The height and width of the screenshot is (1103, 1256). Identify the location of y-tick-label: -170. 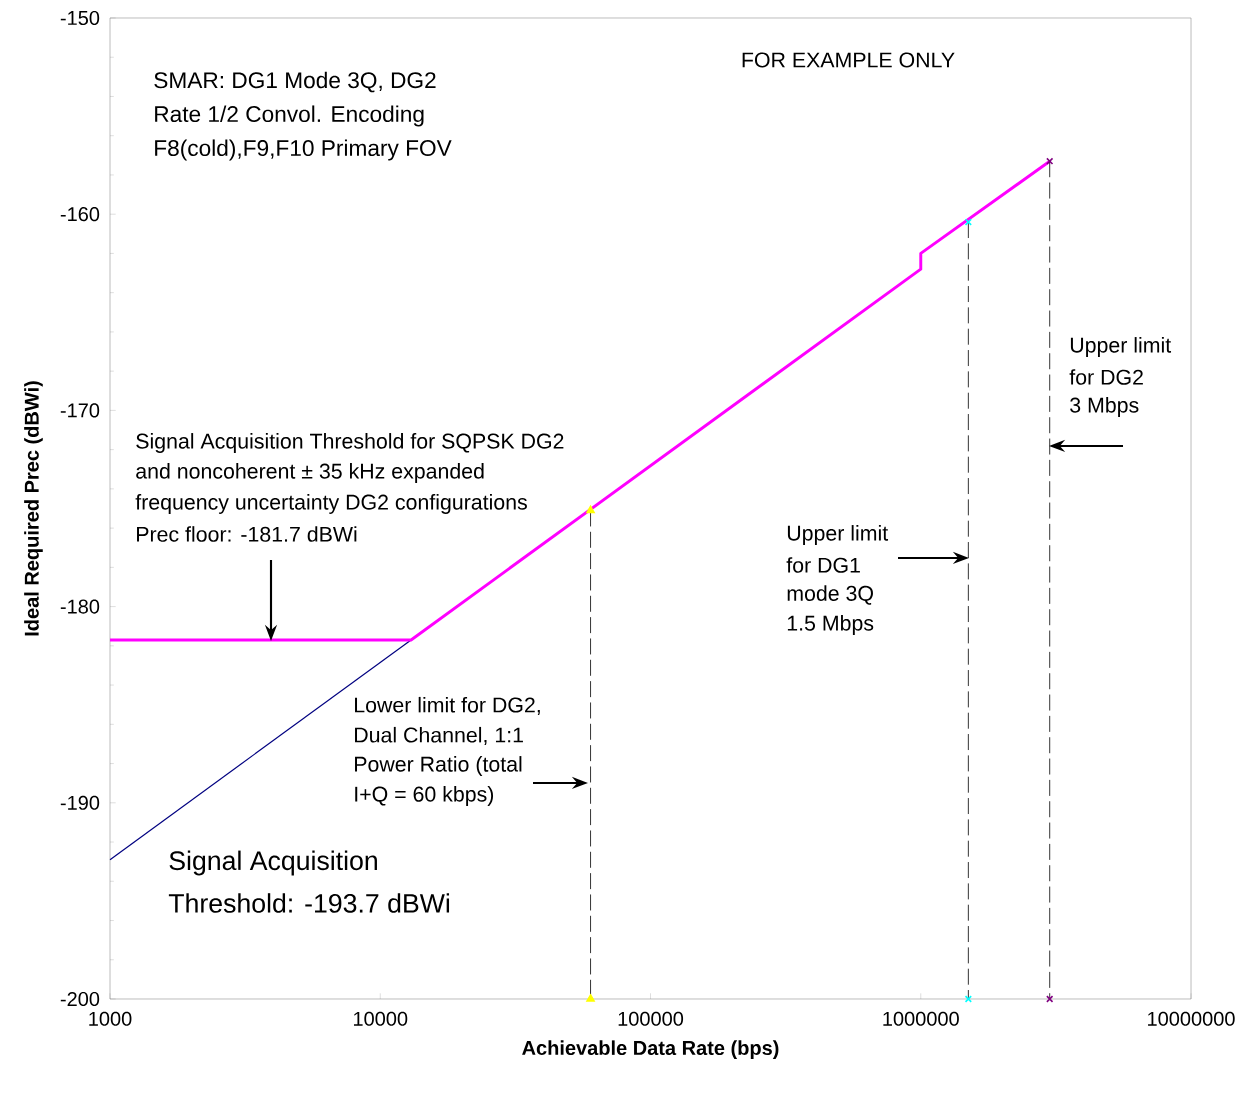
(80, 410).